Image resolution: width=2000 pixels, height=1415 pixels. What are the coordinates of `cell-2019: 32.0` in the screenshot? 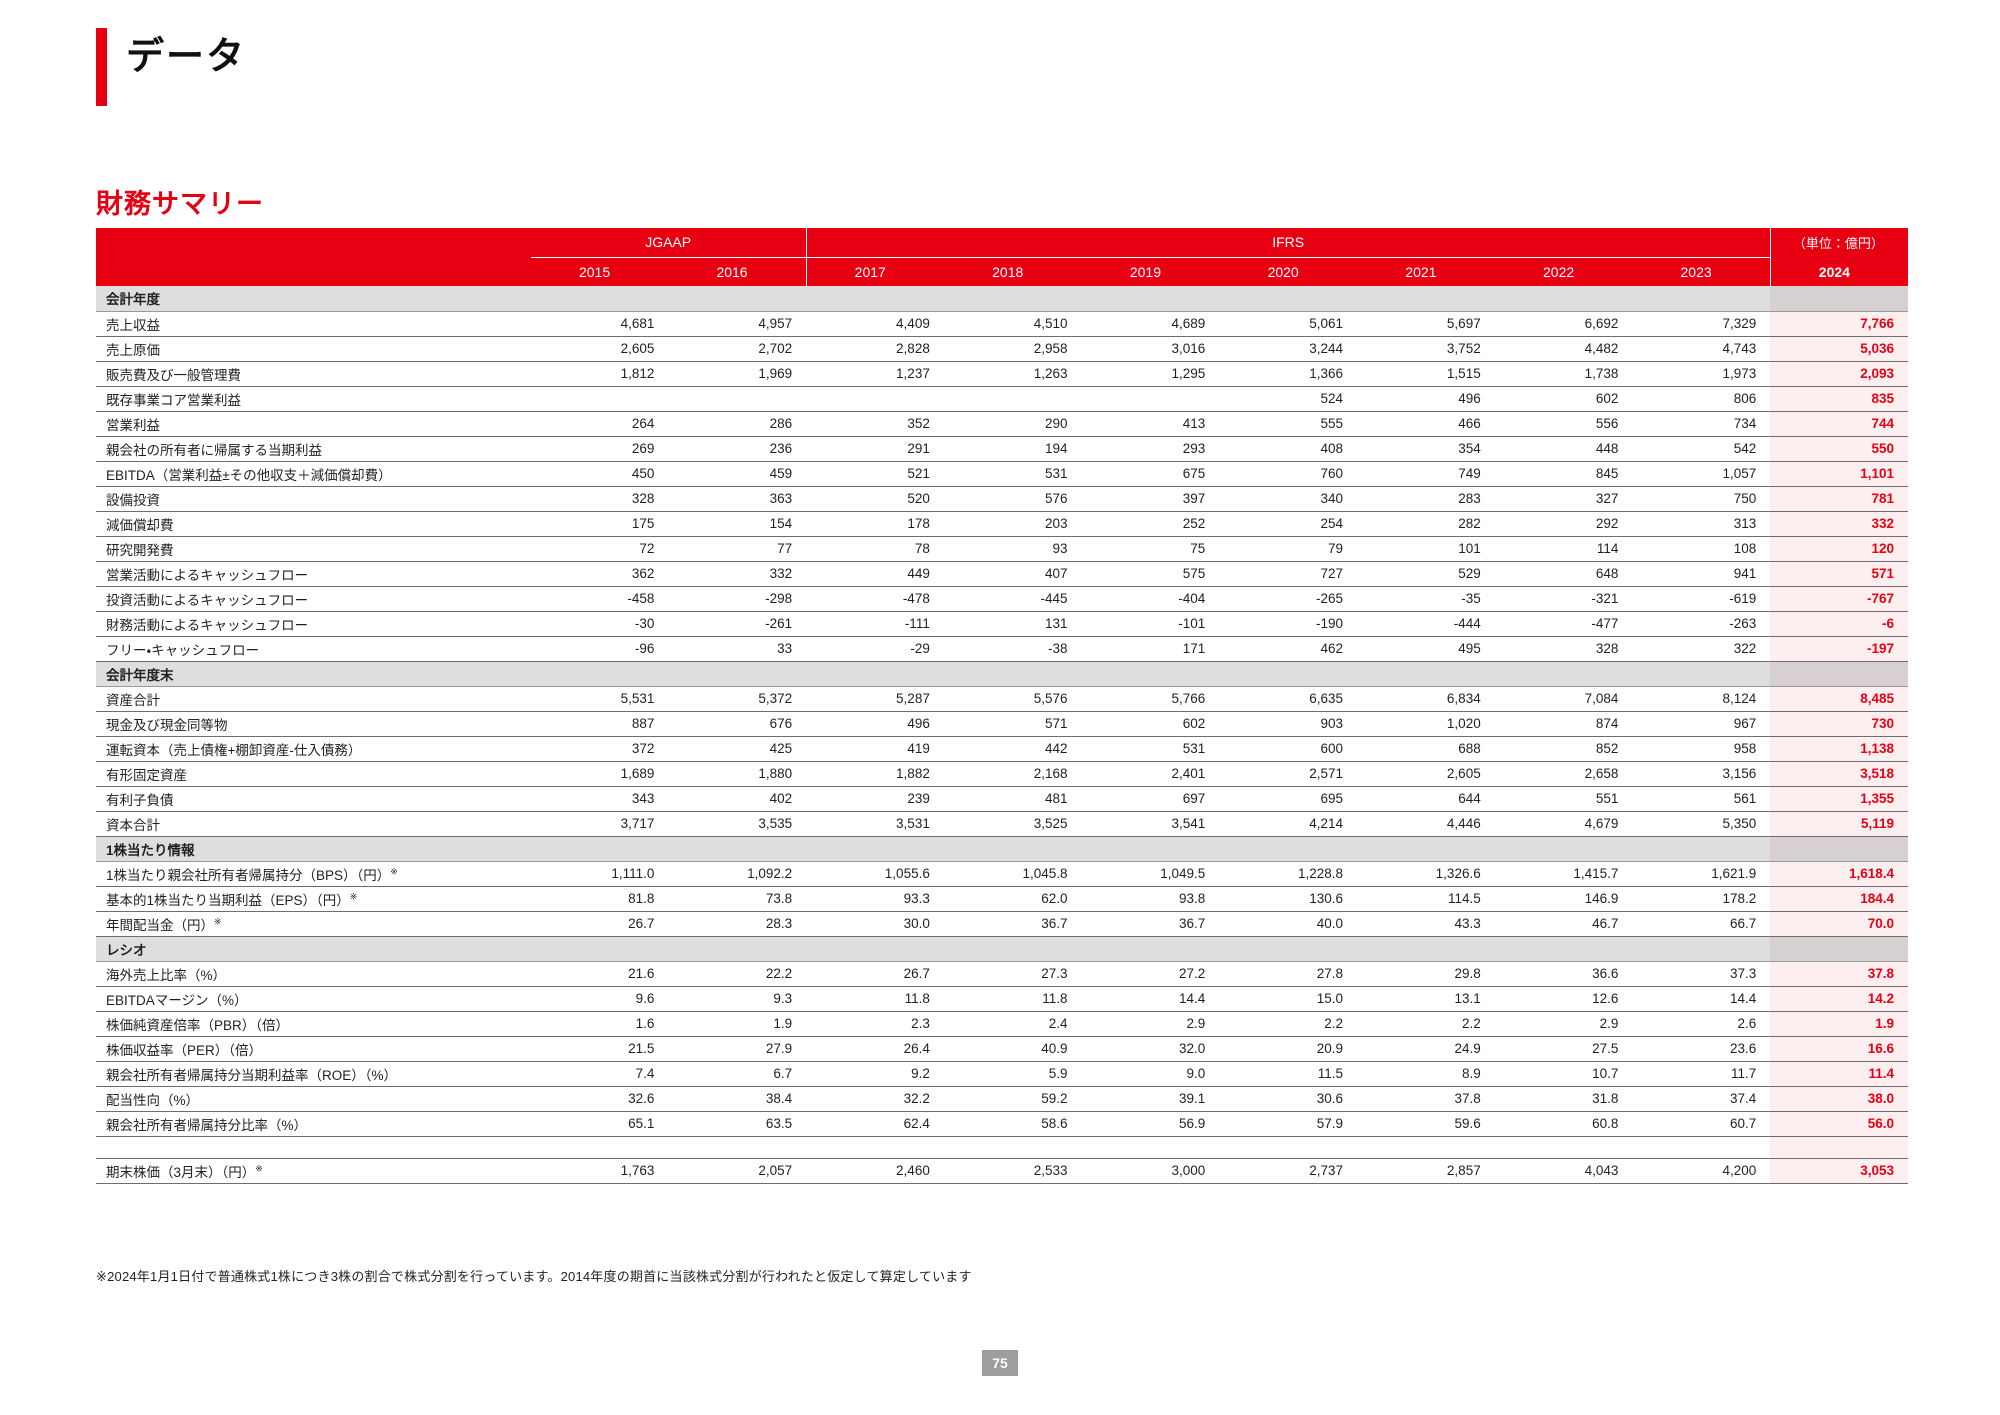 It's located at (1150, 1049).